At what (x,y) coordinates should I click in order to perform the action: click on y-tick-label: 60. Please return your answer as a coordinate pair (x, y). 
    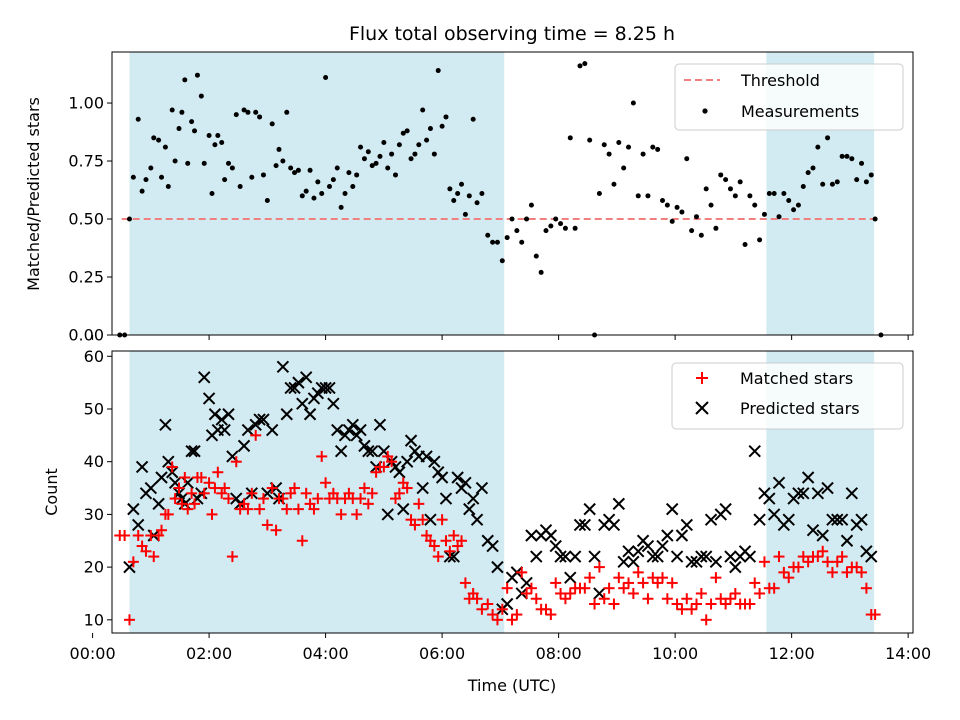
    Looking at the image, I should click on (94, 356).